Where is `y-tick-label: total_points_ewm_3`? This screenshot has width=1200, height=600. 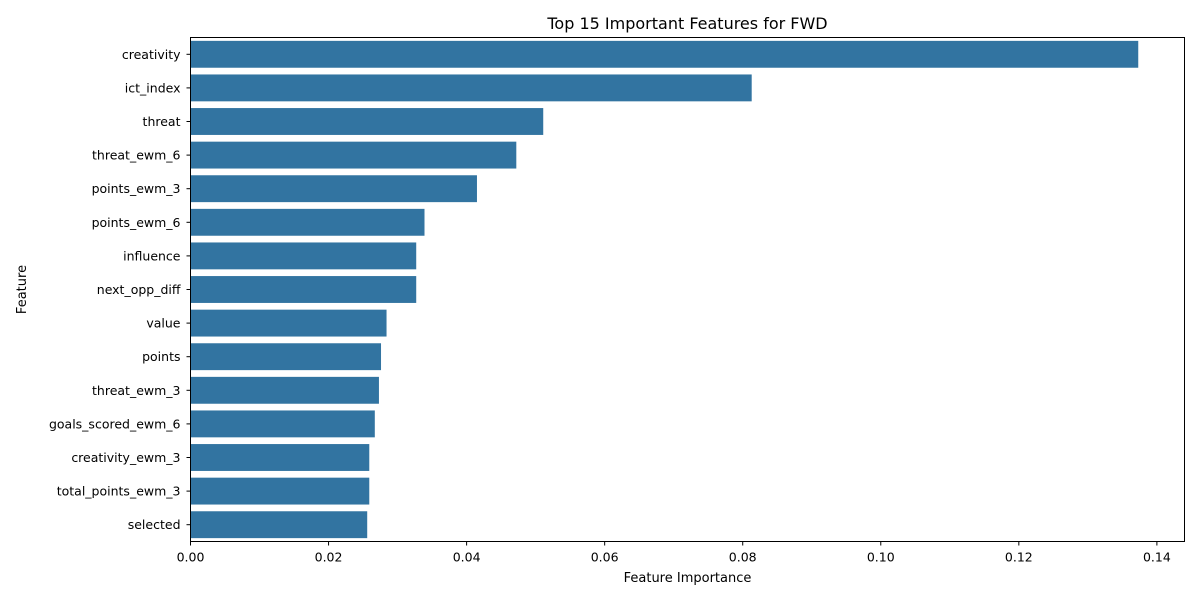
y-tick-label: total_points_ewm_3 is located at coordinates (119, 491).